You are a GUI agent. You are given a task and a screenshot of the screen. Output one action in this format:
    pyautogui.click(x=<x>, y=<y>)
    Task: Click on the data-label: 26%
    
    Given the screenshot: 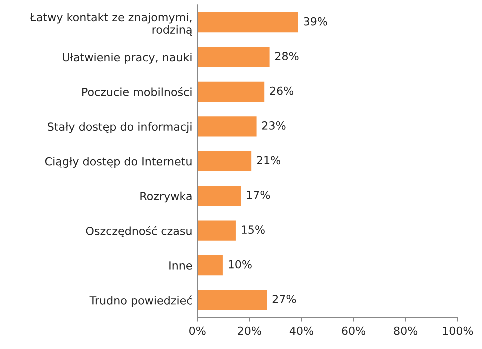 What is the action you would take?
    pyautogui.click(x=282, y=91)
    